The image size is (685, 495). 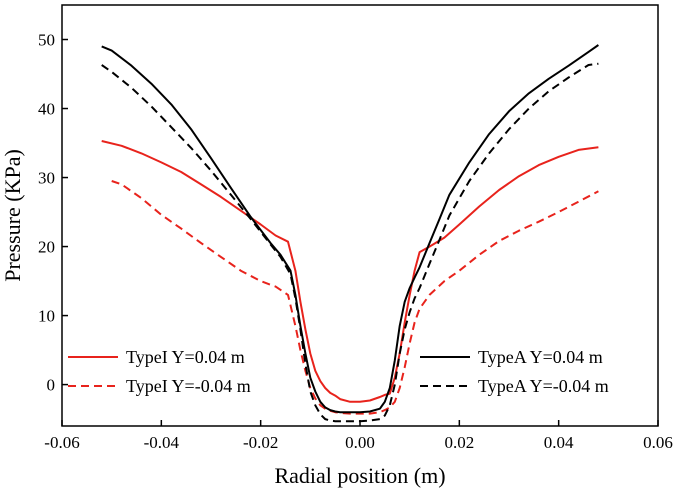 What do you see at coordinates (12, 215) in the screenshot?
I see `y-axis-title: Pressure (KPa)` at bounding box center [12, 215].